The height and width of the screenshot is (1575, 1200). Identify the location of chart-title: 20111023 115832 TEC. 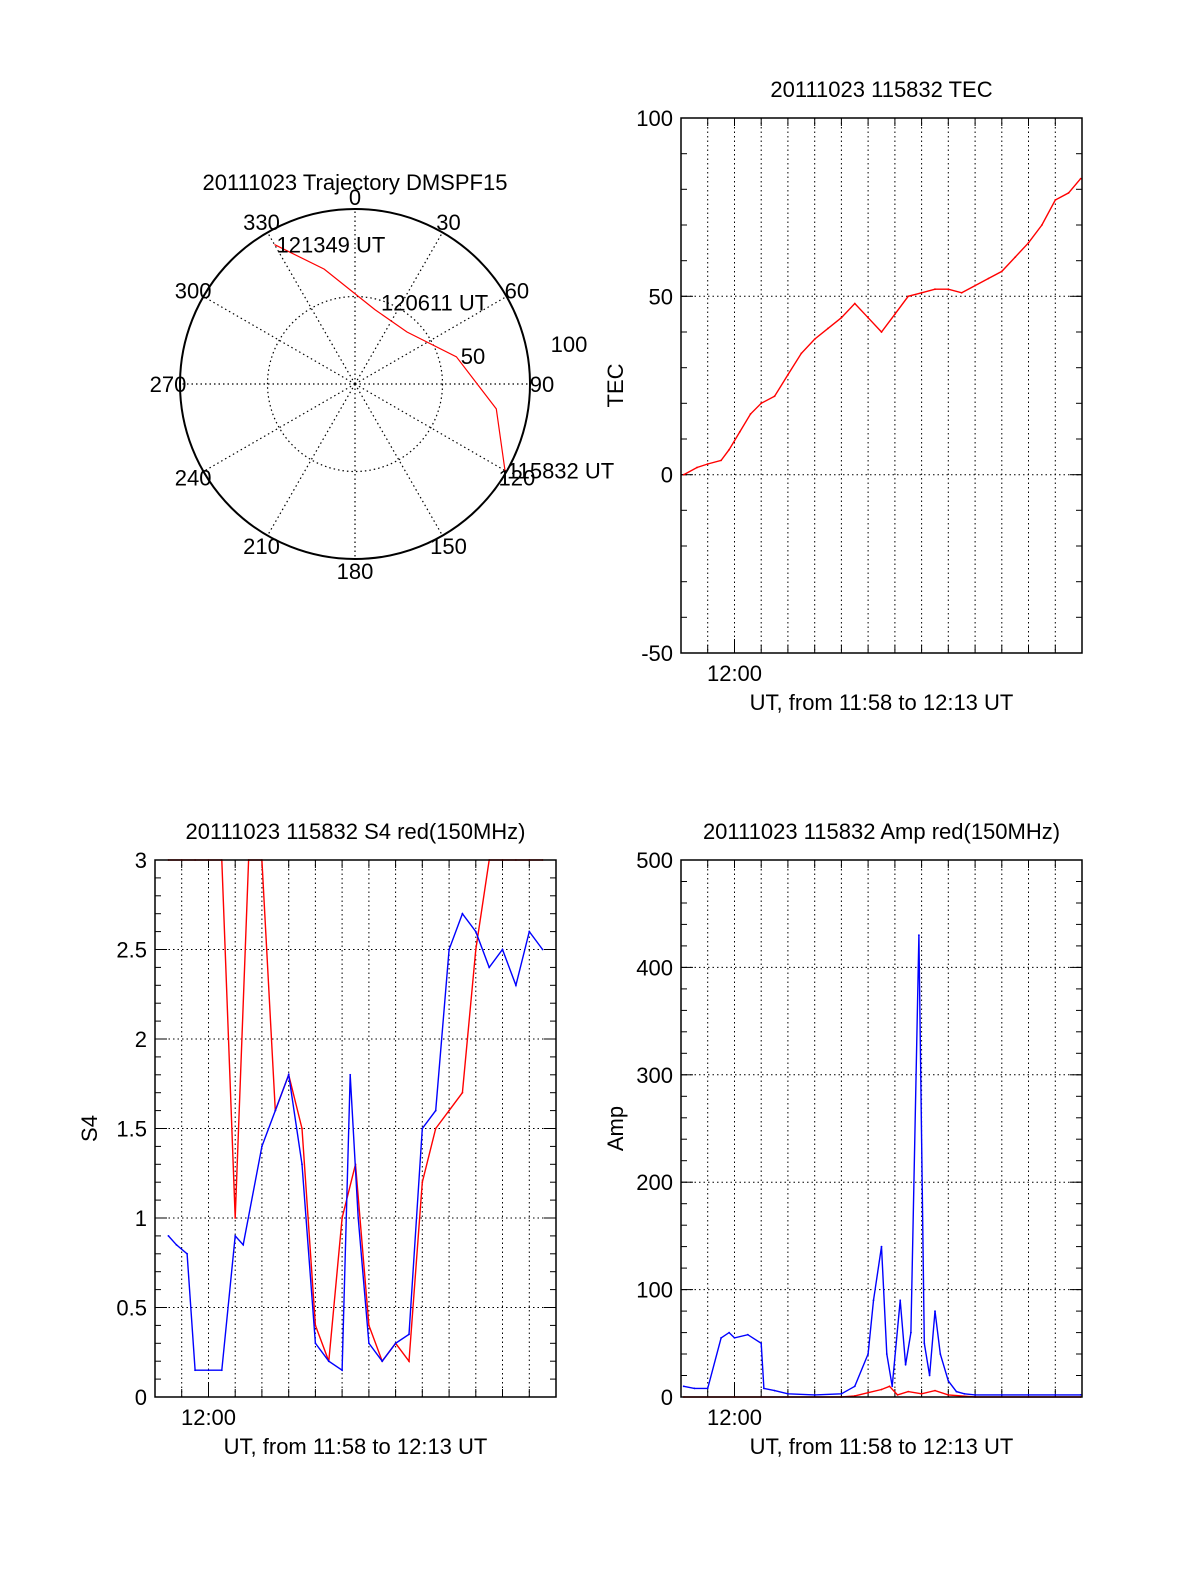
(881, 89).